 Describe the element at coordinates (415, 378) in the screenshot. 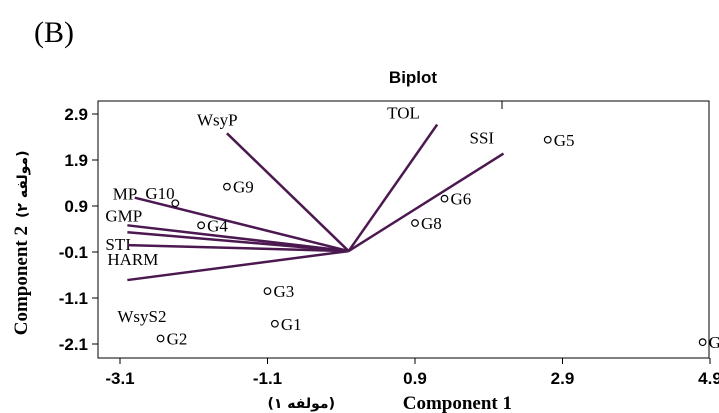

I see `x-tick-label: 0.9` at that location.